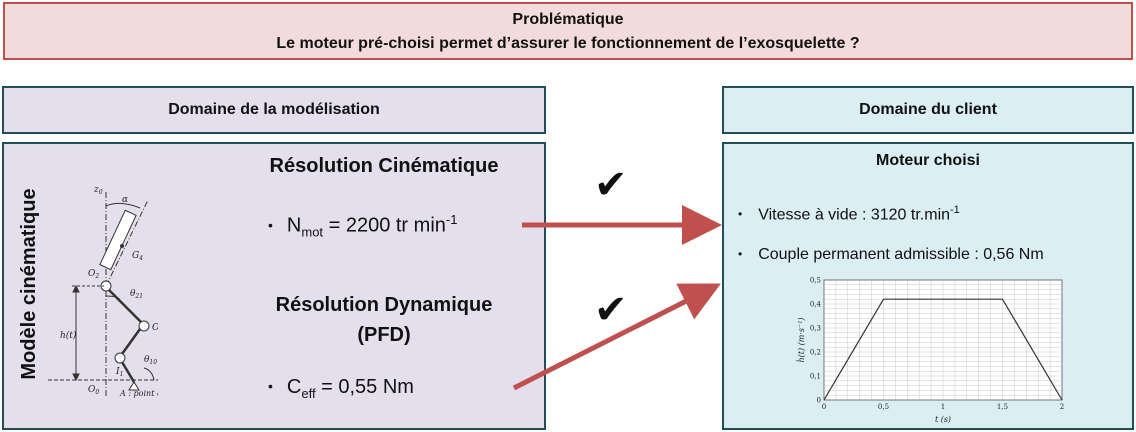 Image resolution: width=1136 pixels, height=432 pixels. Describe the element at coordinates (616, 337) in the screenshot. I see `torque-arrow` at that location.